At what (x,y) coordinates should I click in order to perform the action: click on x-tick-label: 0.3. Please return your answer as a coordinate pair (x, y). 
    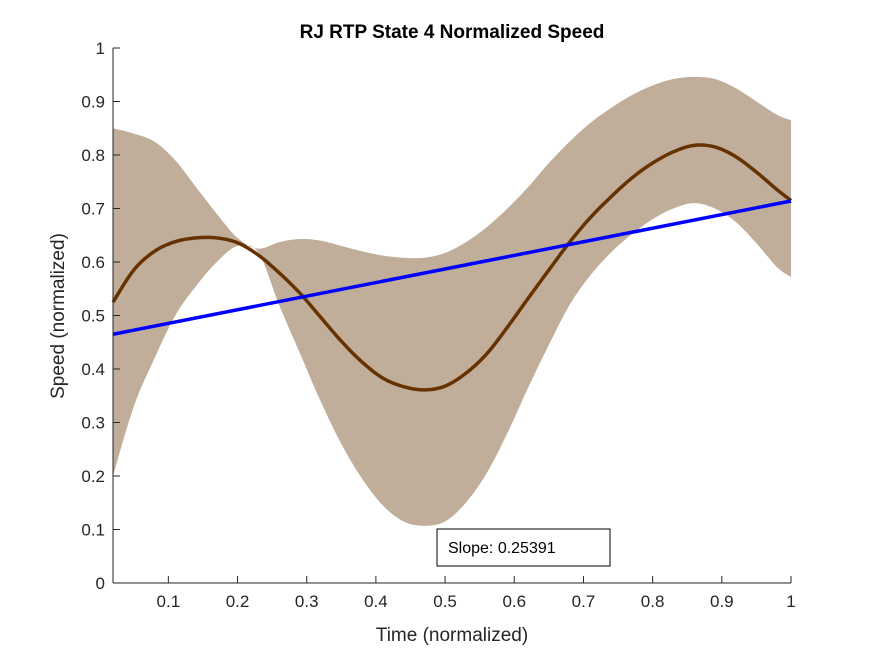
    Looking at the image, I should click on (307, 601).